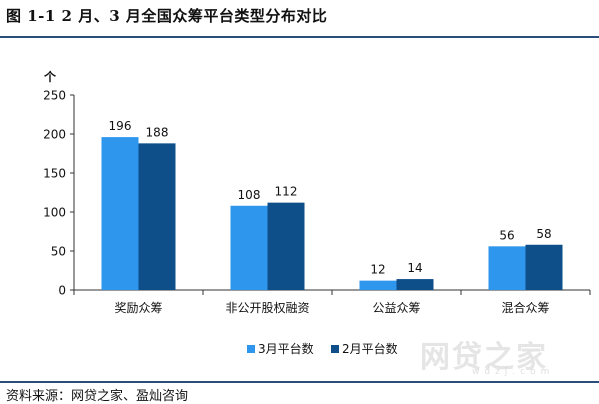 This screenshot has height=404, width=599. What do you see at coordinates (97, 396) in the screenshot?
I see `source-note: 资料来源：网贷之家、盈灿咨询` at bounding box center [97, 396].